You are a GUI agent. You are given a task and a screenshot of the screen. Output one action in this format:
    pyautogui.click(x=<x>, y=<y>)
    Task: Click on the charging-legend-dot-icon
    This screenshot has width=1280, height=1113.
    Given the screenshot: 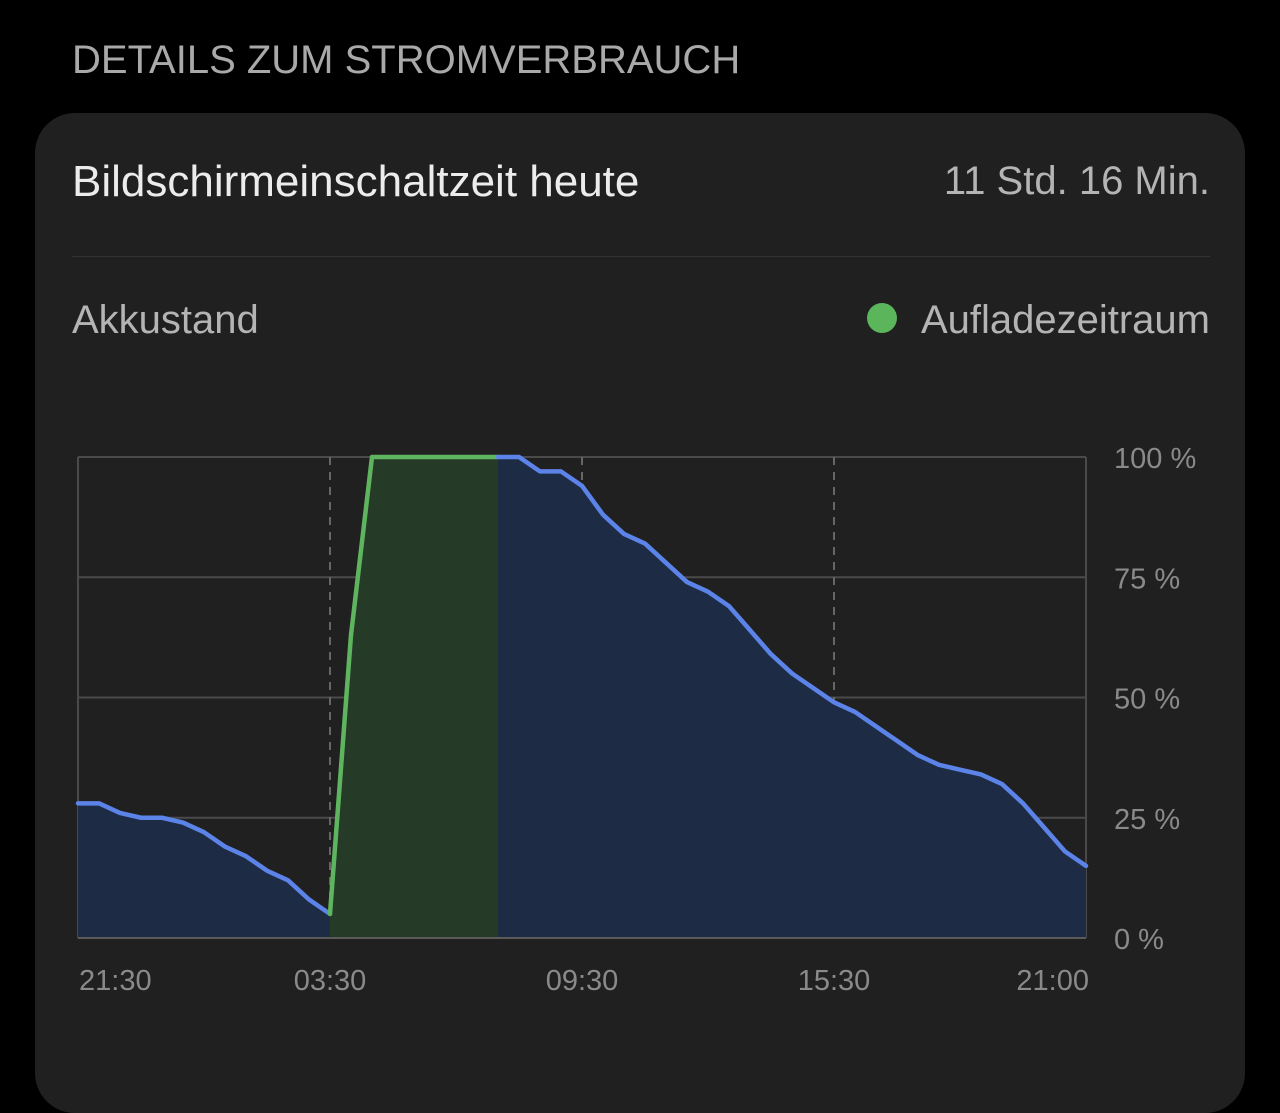 What is the action you would take?
    pyautogui.click(x=881, y=317)
    